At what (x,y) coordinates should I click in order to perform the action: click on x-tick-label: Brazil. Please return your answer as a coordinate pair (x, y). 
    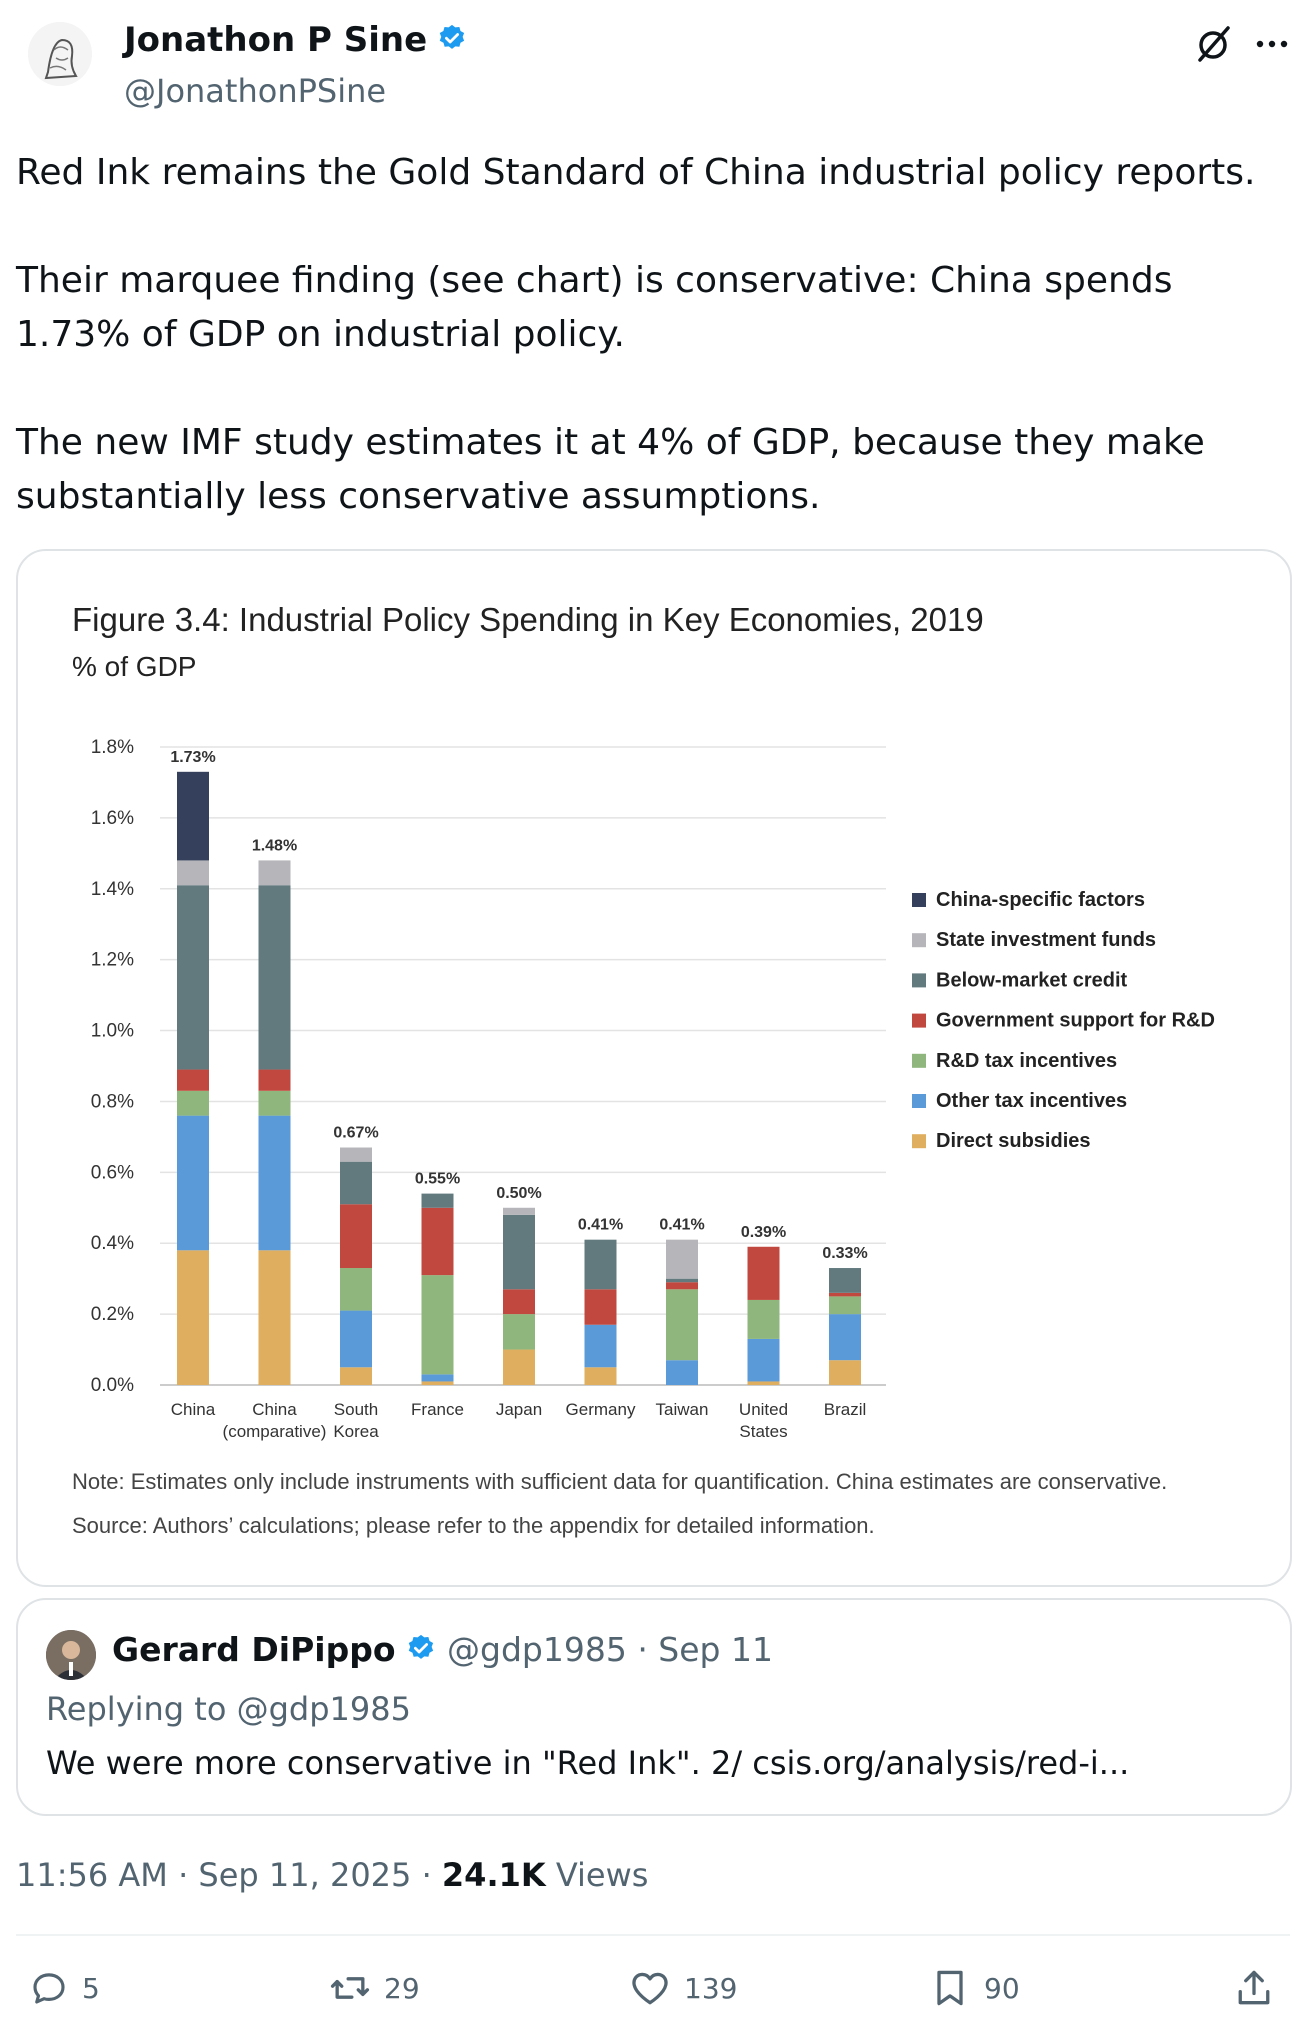
    Looking at the image, I should click on (845, 1409).